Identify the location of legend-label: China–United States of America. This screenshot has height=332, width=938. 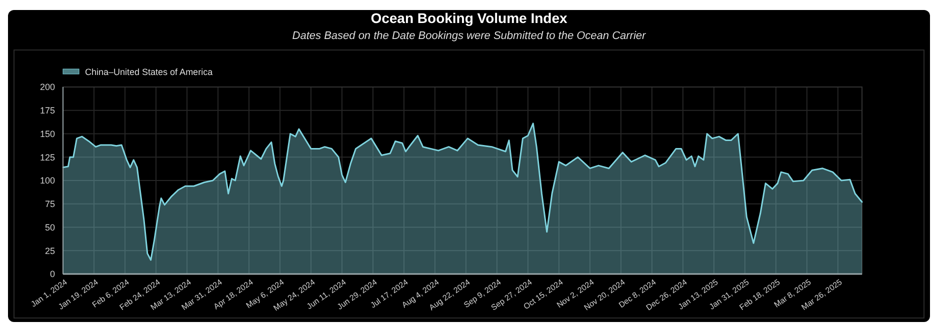
(149, 72).